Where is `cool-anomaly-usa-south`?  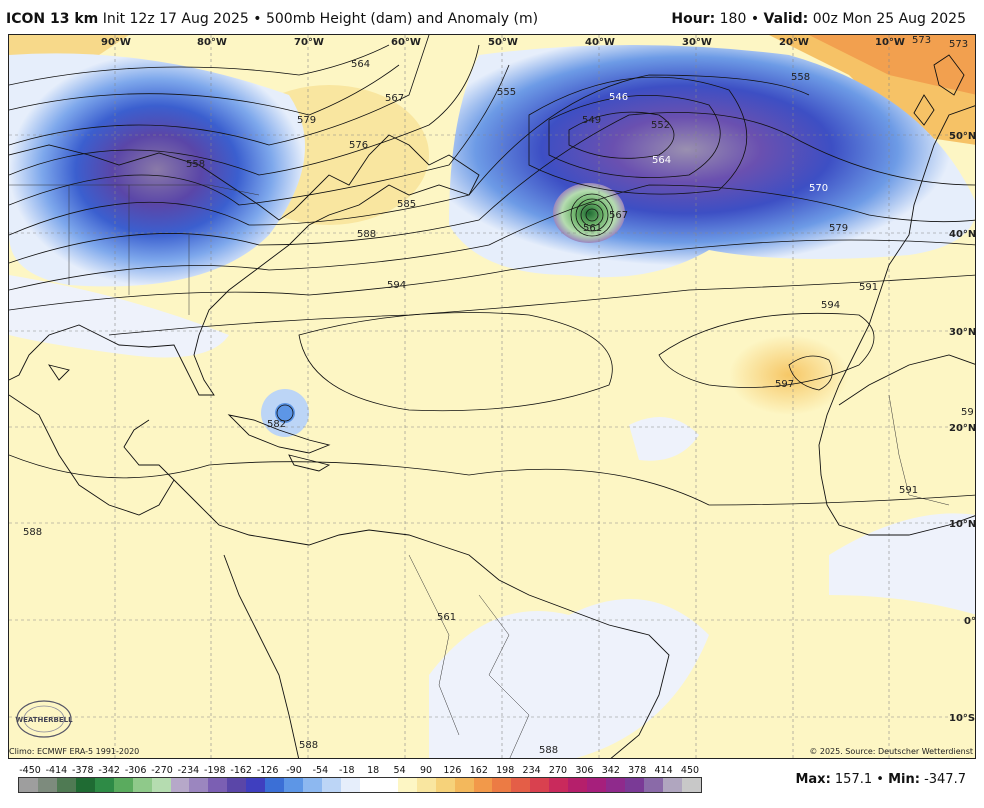
cool-anomaly-usa-south is located at coordinates (119, 316).